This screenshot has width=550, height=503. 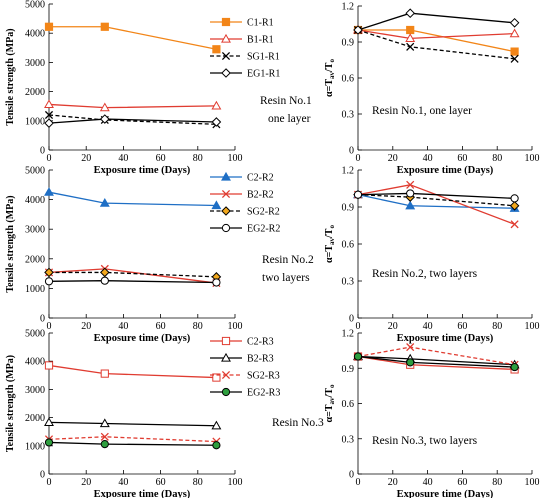 I want to click on series-SG2-R3, so click(x=436, y=356).